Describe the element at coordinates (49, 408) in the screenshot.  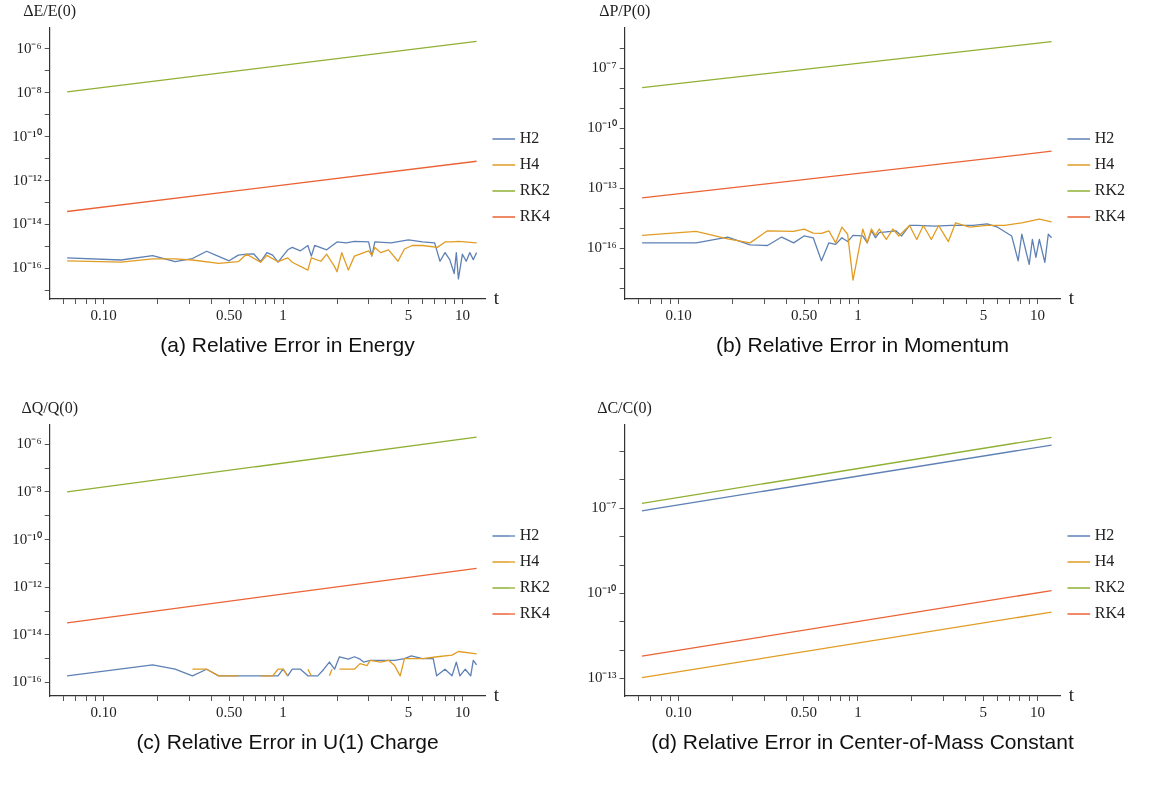
I see `y-axis-title: ΔQ/Q(0)` at that location.